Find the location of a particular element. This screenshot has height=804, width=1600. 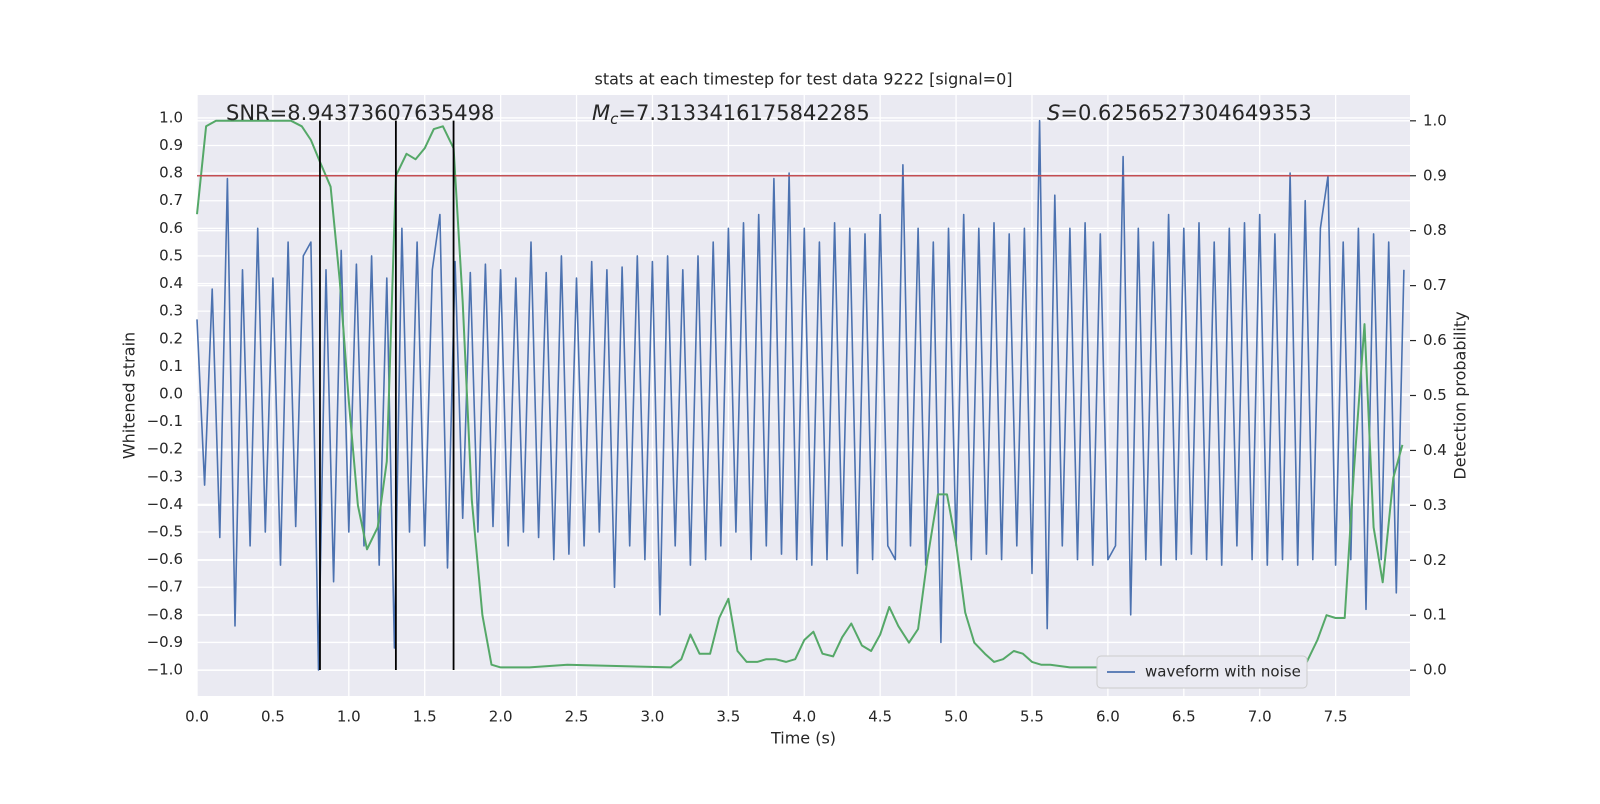

x-tick-label: 0.0 is located at coordinates (197, 717).